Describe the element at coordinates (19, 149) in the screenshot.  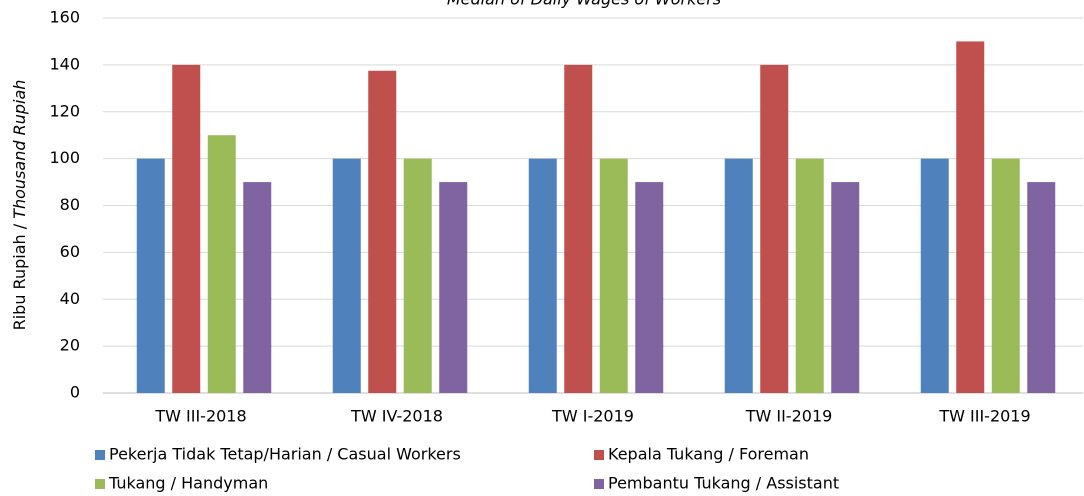
I see `y-axis-label-part: Thousand Rupiah` at that location.